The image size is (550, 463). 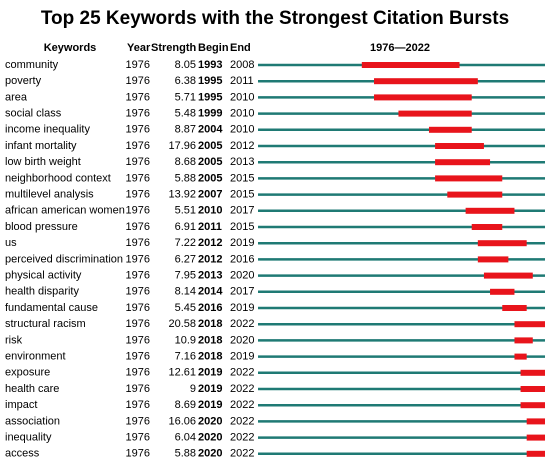 What do you see at coordinates (21, 405) in the screenshot?
I see `keyword: impact` at bounding box center [21, 405].